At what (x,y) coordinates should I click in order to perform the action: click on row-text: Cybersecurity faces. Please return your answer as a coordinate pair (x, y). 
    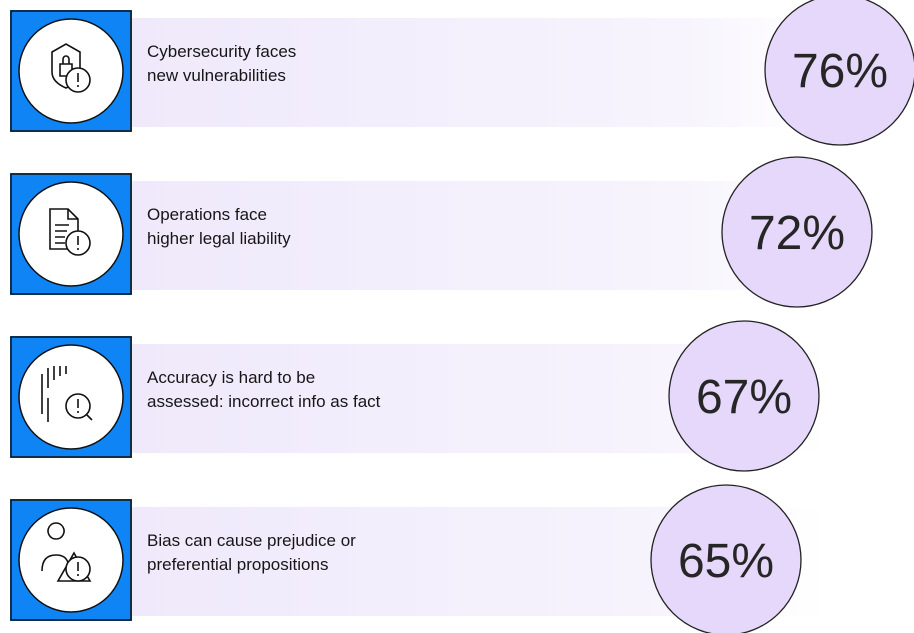
    Looking at the image, I should click on (221, 51).